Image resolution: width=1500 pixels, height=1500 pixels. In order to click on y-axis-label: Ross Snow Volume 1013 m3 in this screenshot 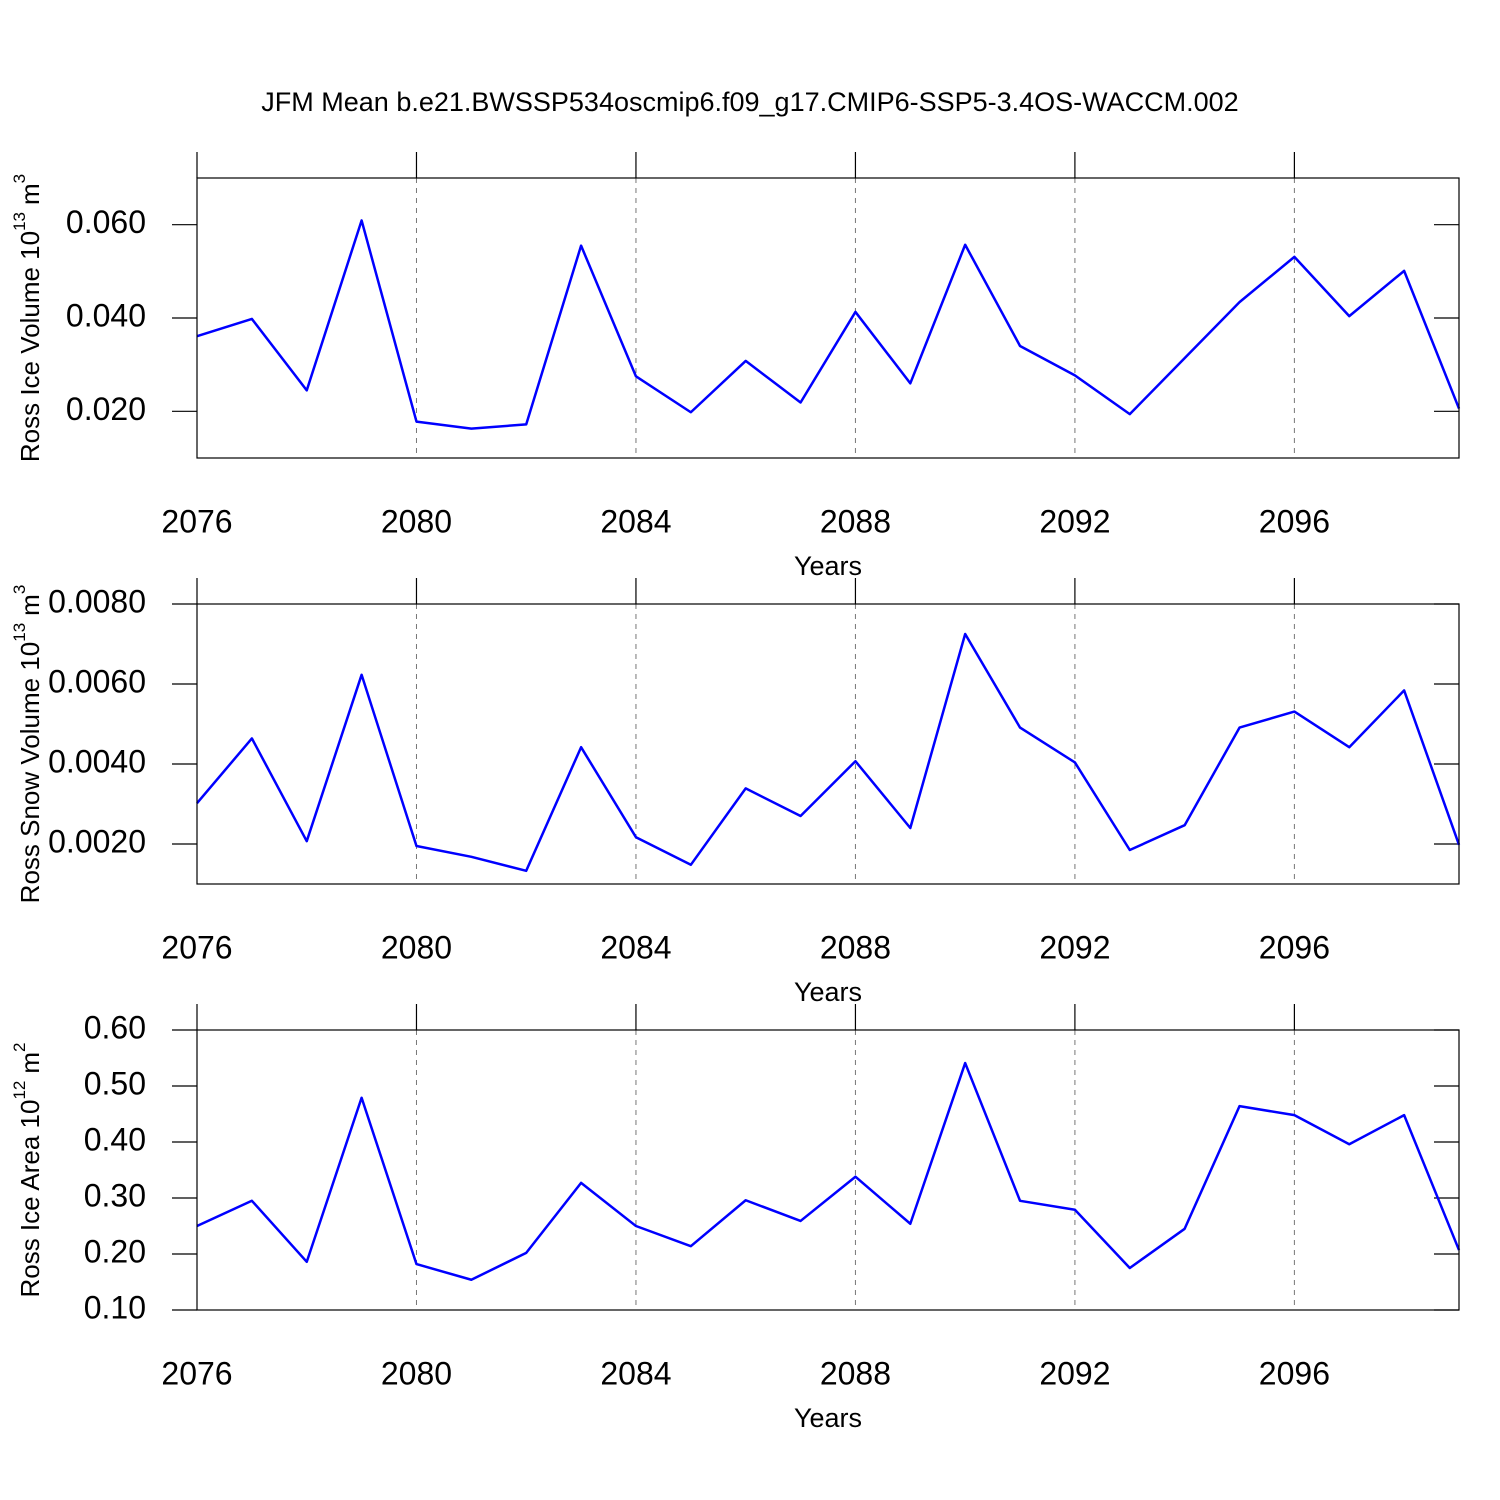, I will do `click(27, 744)`.